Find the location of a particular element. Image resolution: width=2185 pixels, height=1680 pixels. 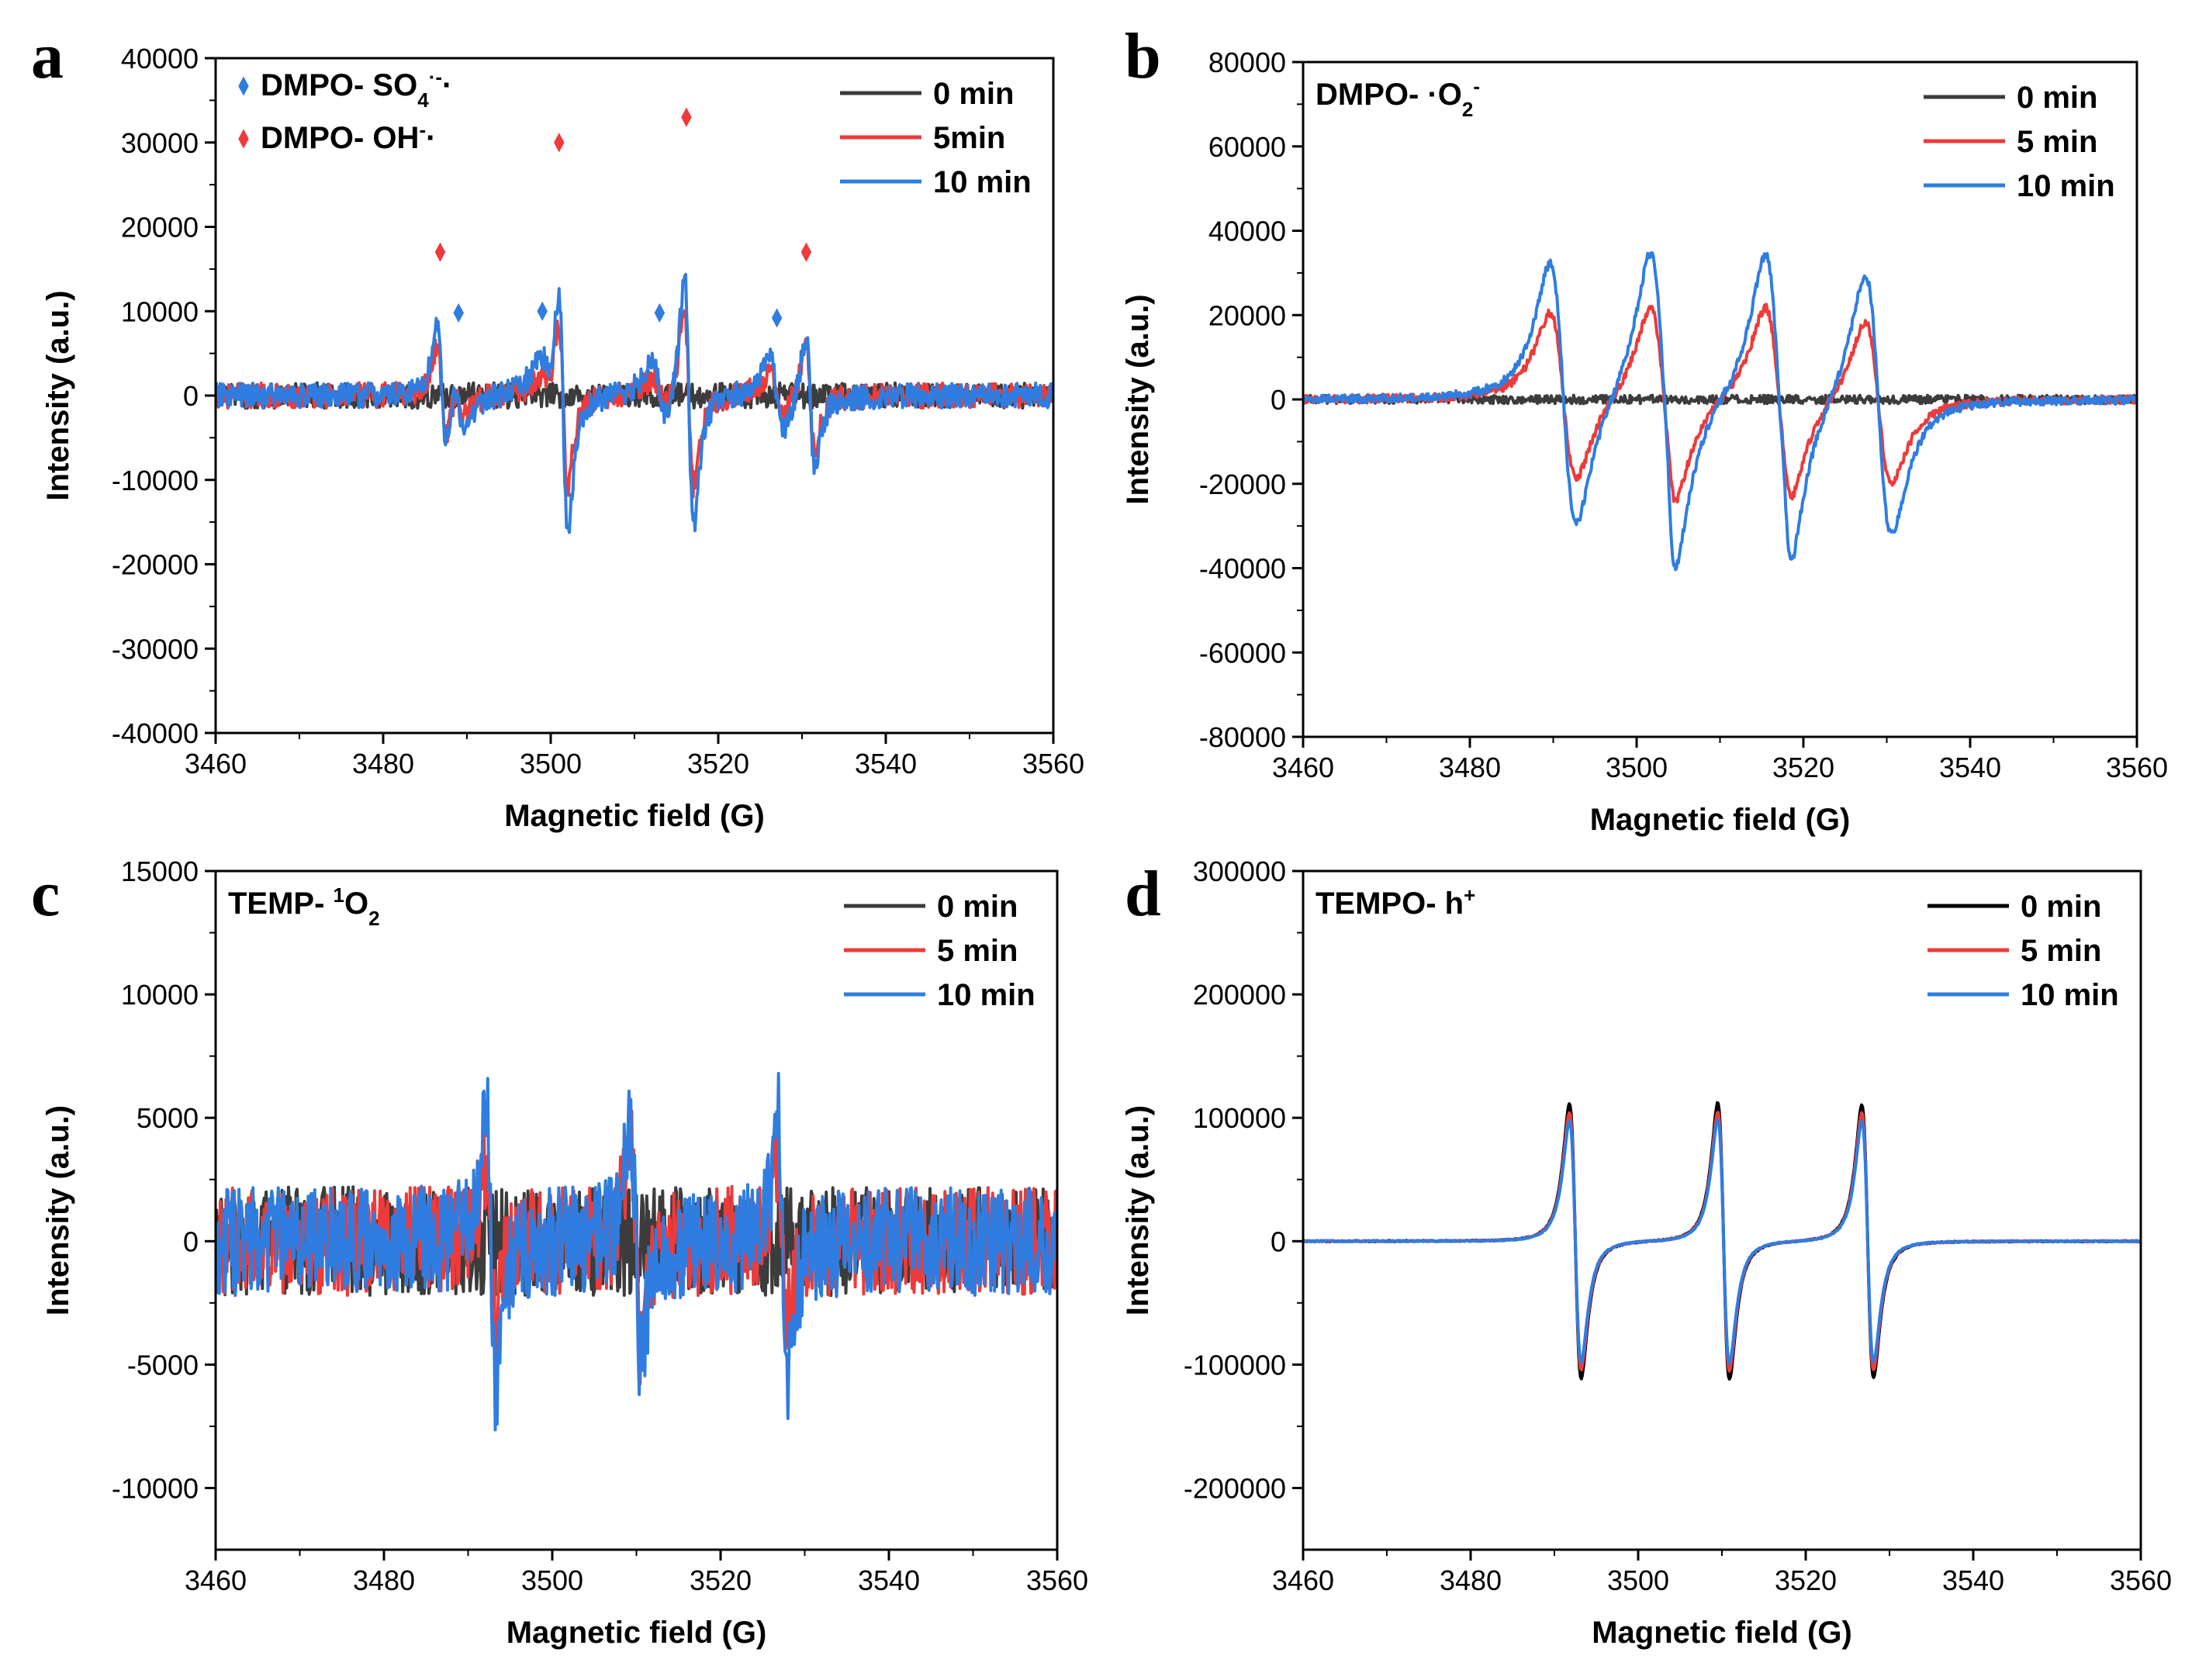

species-annotation: DMPO- ·O2- is located at coordinates (1397, 98).